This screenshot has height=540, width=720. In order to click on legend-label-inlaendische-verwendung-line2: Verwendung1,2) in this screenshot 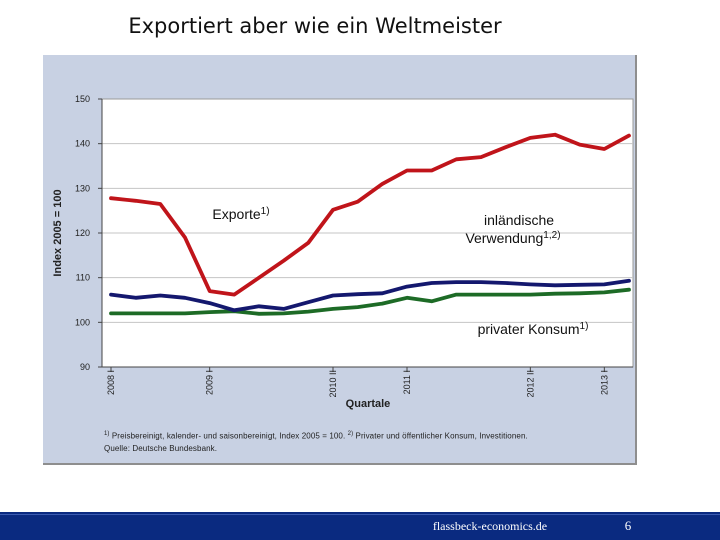, I will do `click(512, 238)`.